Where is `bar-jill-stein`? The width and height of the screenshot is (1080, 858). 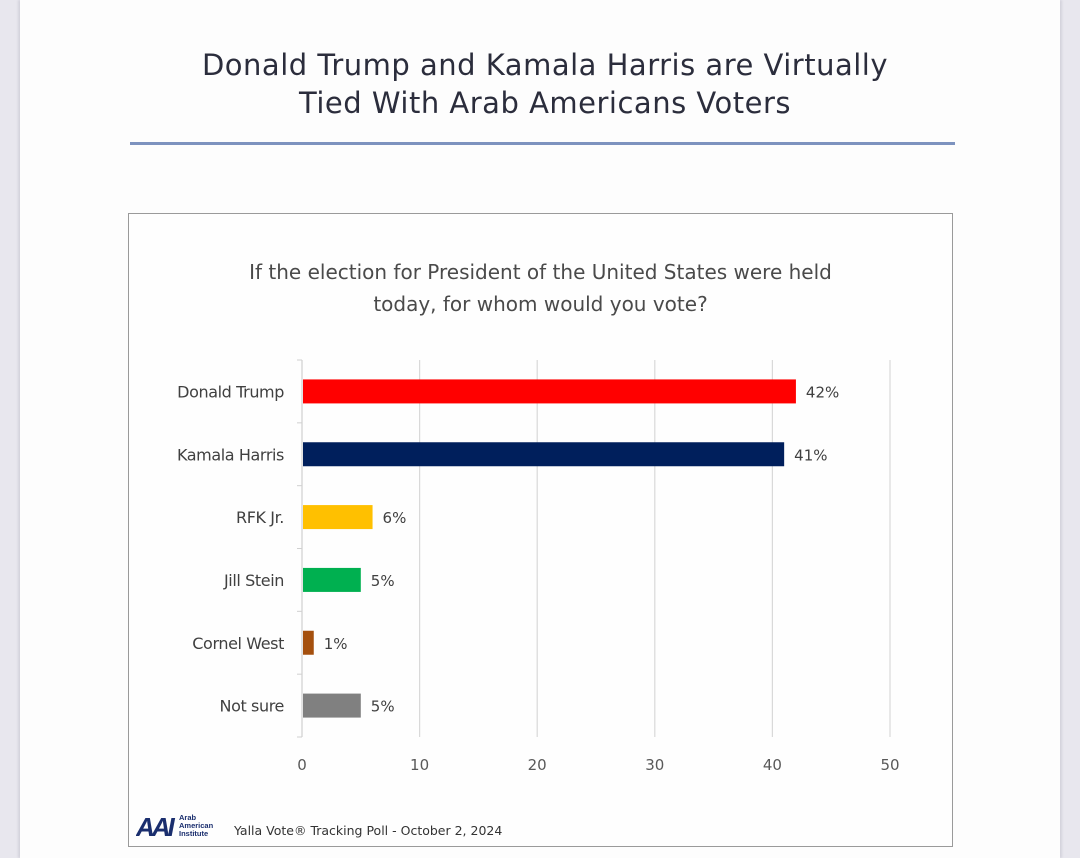
bar-jill-stein is located at coordinates (332, 579).